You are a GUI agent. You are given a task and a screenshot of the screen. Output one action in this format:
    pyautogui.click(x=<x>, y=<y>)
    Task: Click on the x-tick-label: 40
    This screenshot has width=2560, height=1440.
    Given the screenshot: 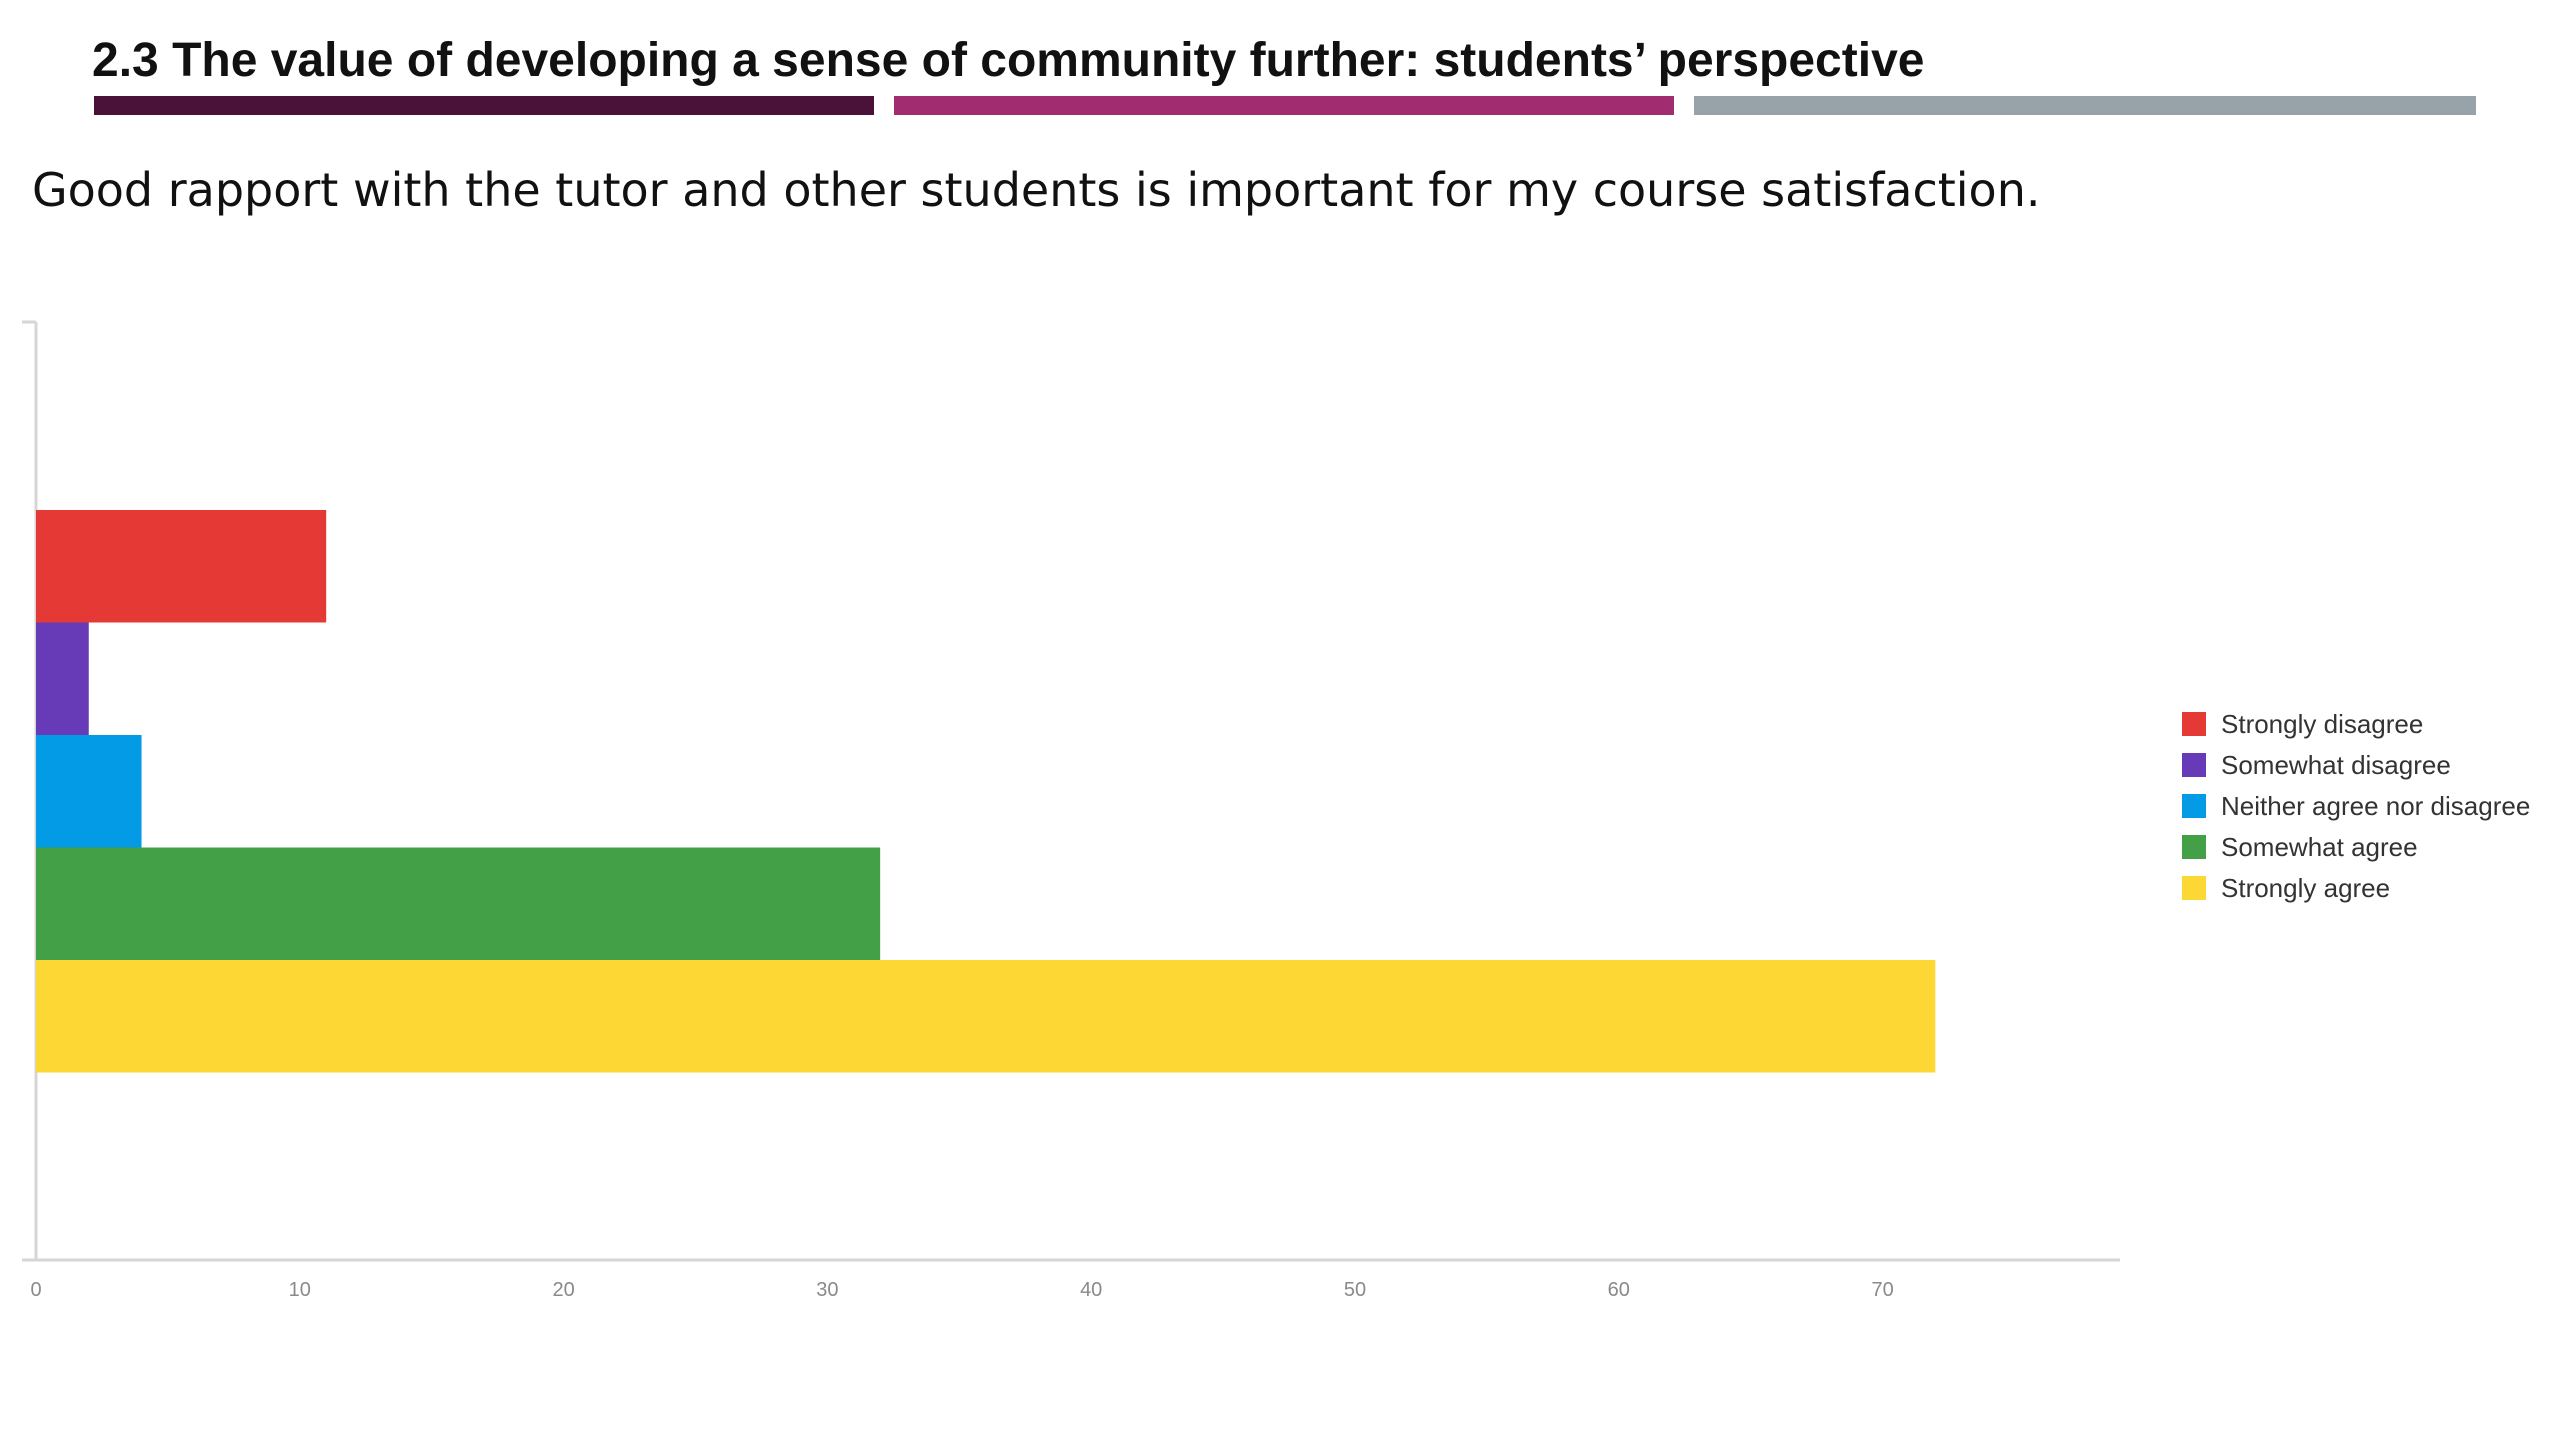 What is the action you would take?
    pyautogui.click(x=1091, y=1290)
    